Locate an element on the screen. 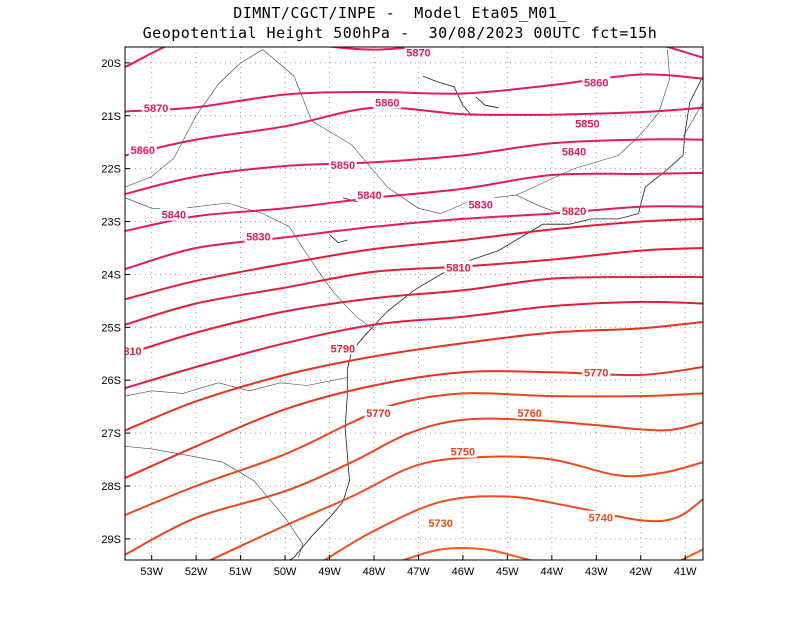 The image size is (800, 618). contour-label: 5750 is located at coordinates (463, 453).